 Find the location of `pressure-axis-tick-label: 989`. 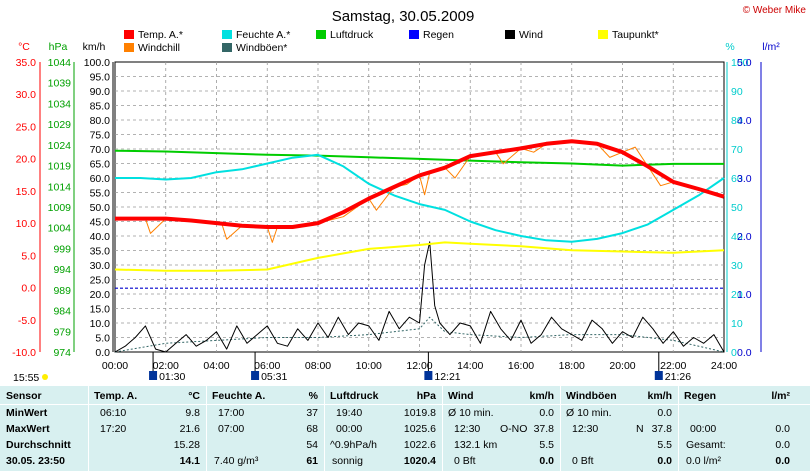

pressure-axis-tick-label: 989 is located at coordinates (62, 291).